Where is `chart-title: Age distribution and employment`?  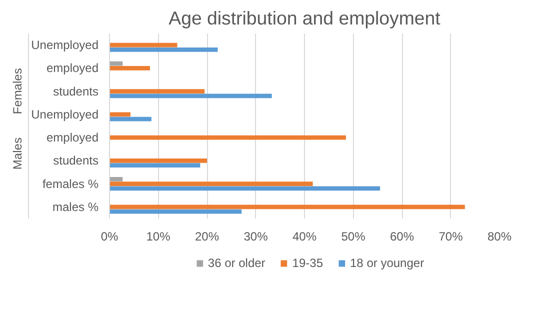 chart-title: Age distribution and employment is located at coordinates (305, 18).